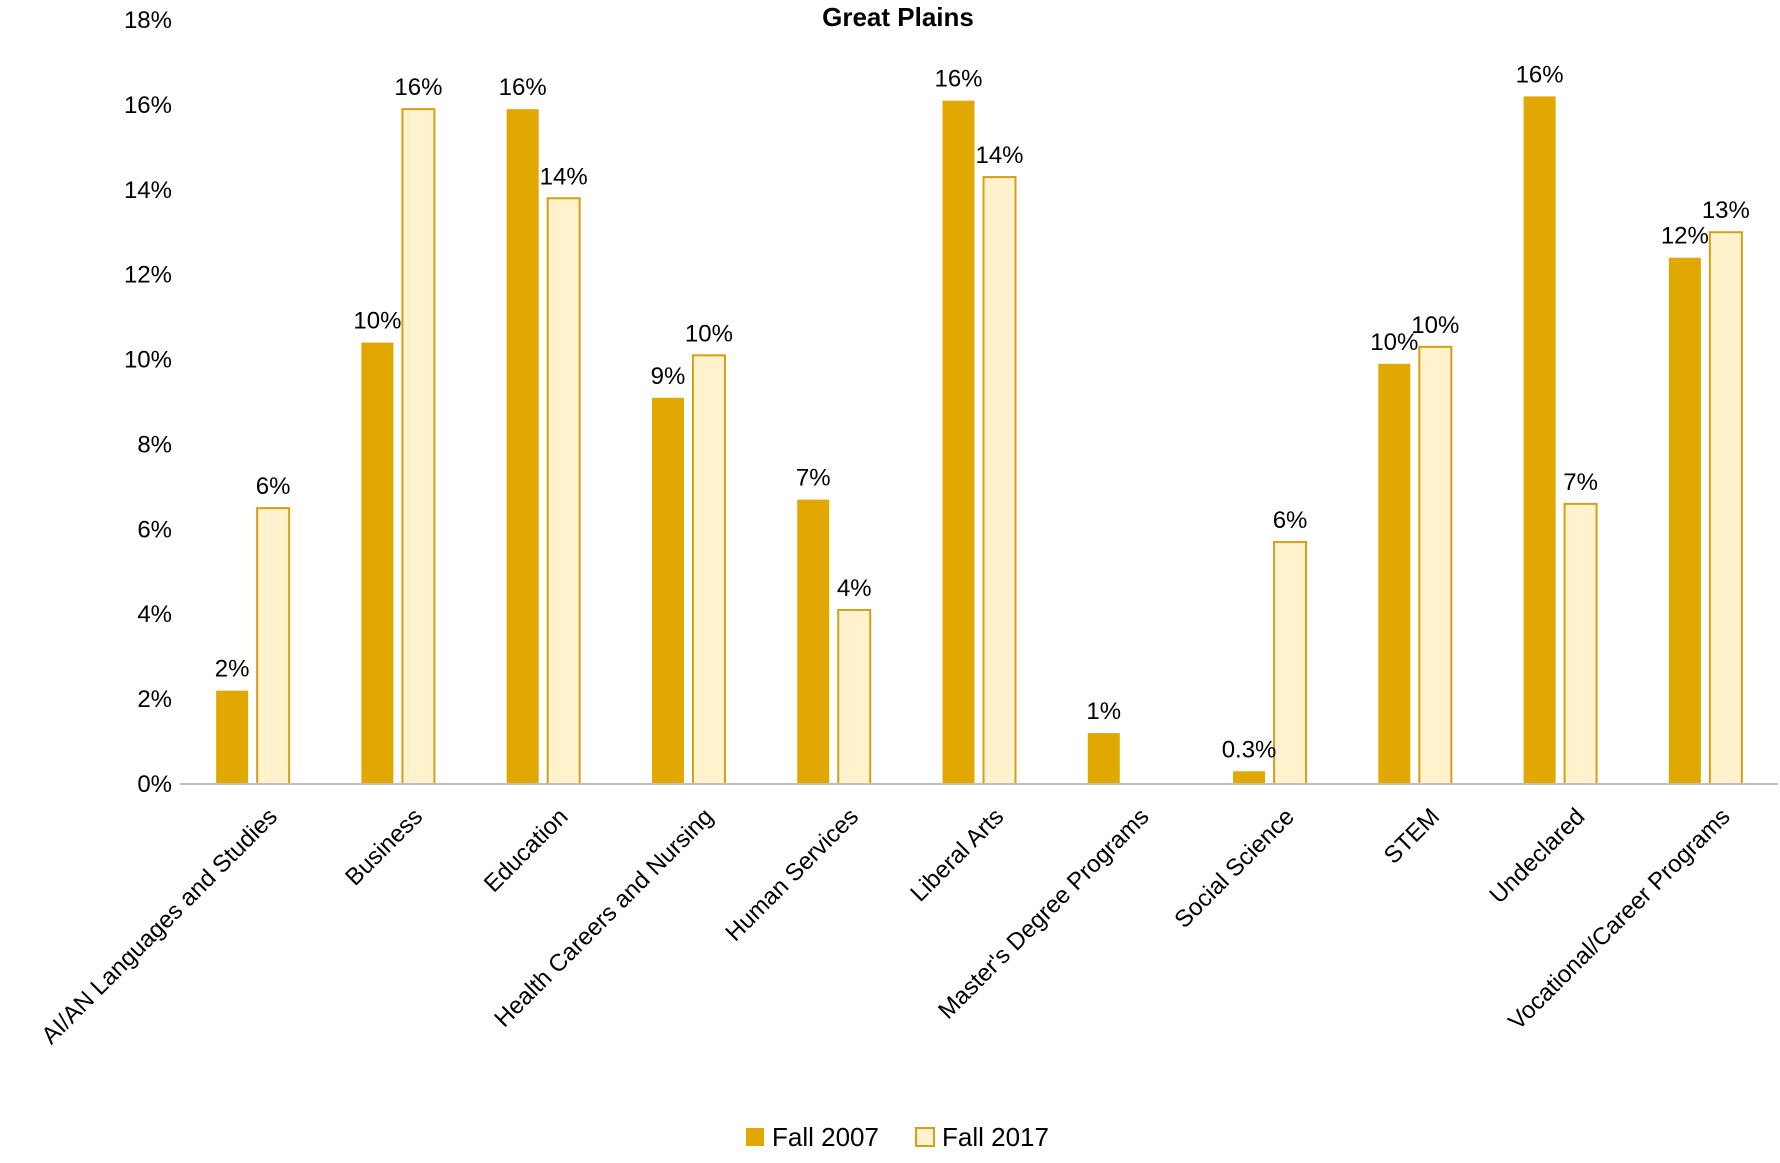 Image resolution: width=1780 pixels, height=1163 pixels. What do you see at coordinates (154, 784) in the screenshot?
I see `y-tick-label: 0%` at bounding box center [154, 784].